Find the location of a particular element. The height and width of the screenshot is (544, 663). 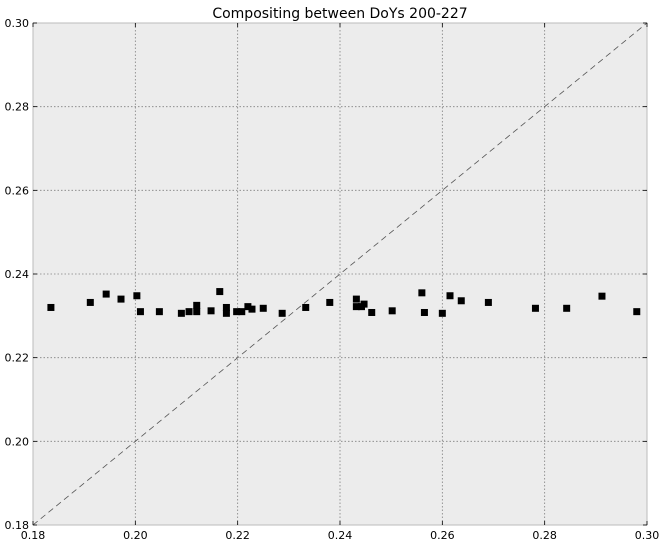

x-tick-label: 0.20 is located at coordinates (135, 535).